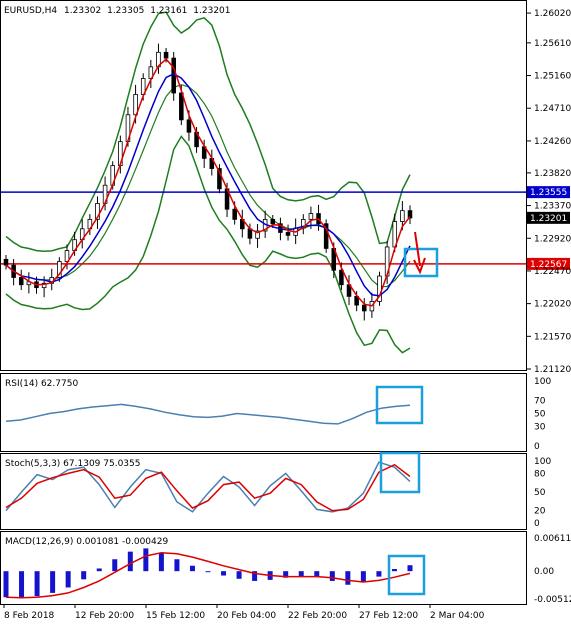  Describe the element at coordinates (246, 616) in the screenshot. I see `time-tick-label: 20 Feb 04:00` at that location.